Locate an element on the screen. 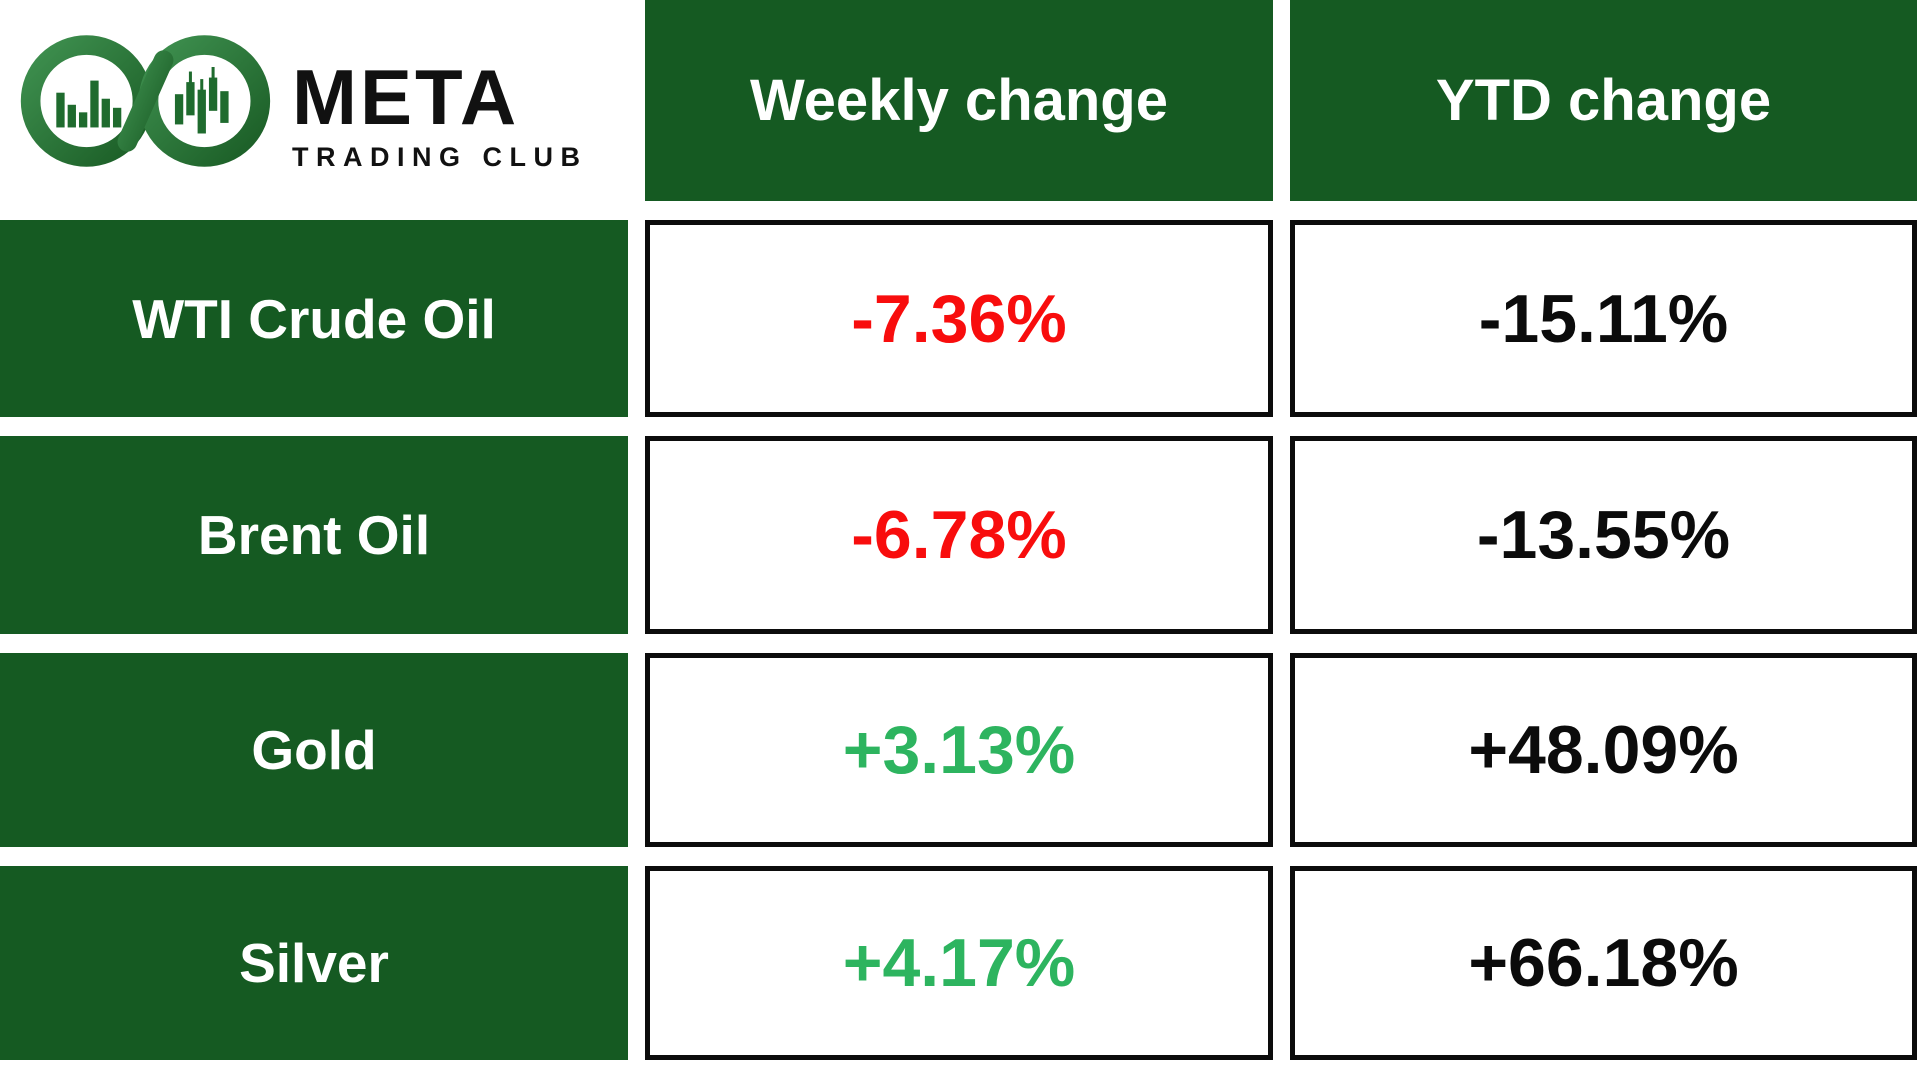 The width and height of the screenshot is (1920, 1080). cell-wti-weekly-change: -7.36% is located at coordinates (959, 318).